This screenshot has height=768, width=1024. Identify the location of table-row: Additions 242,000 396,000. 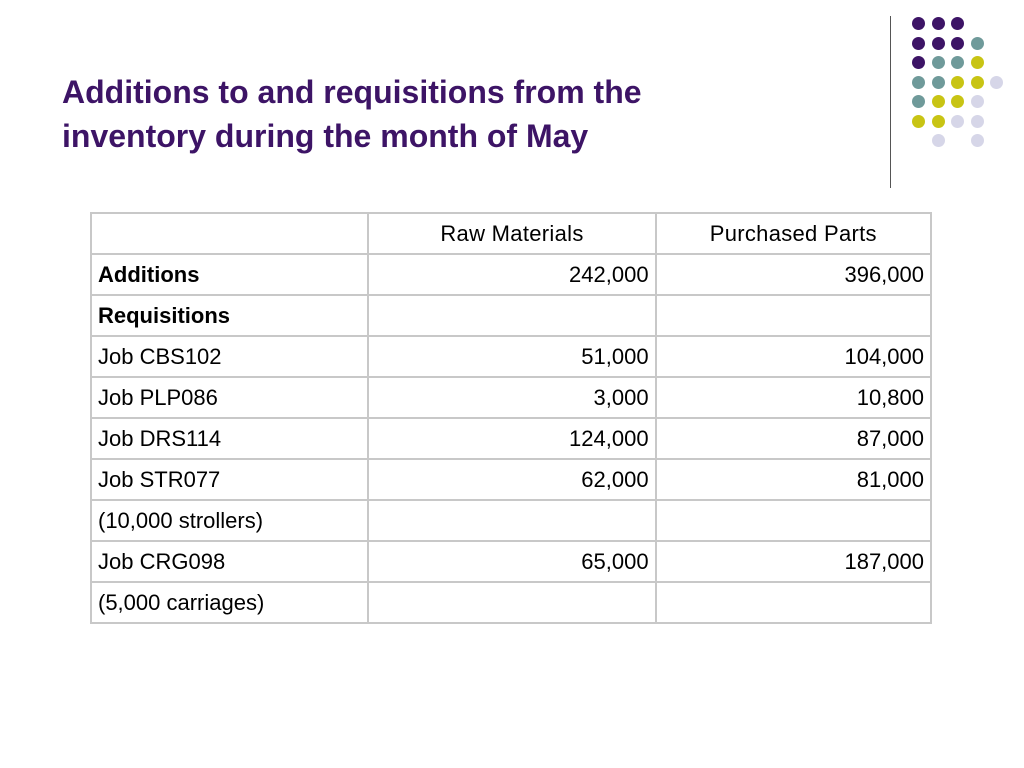
(511, 274).